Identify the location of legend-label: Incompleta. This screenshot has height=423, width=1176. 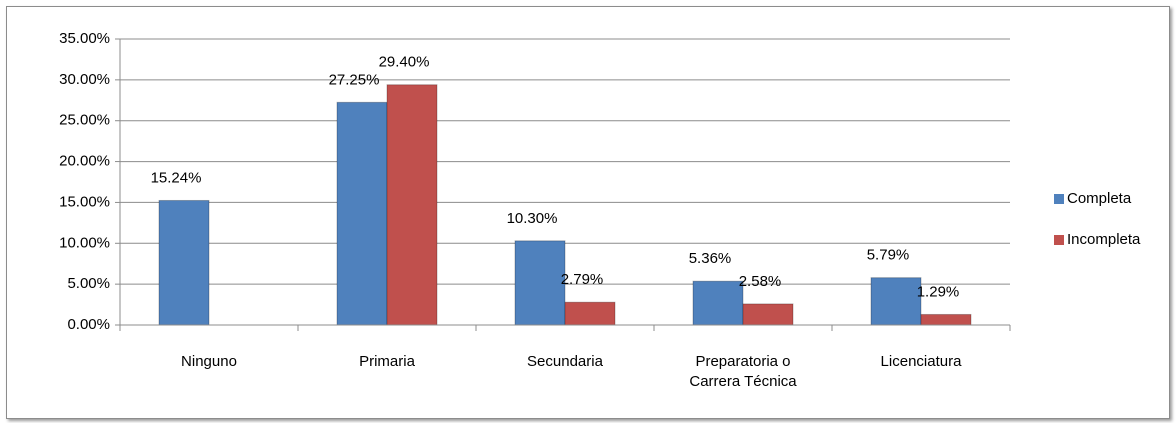
(1104, 239).